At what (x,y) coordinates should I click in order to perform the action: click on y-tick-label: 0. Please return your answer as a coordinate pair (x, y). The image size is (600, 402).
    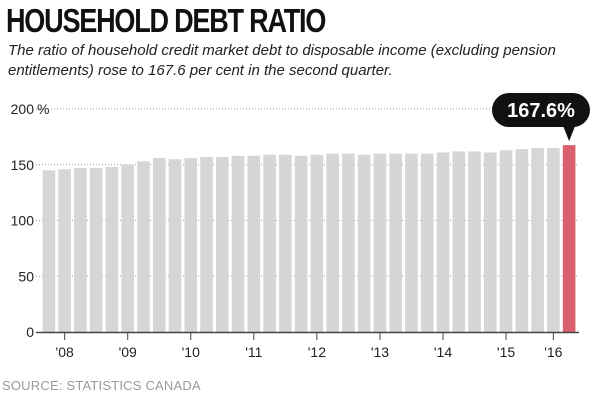
    Looking at the image, I should click on (30, 332).